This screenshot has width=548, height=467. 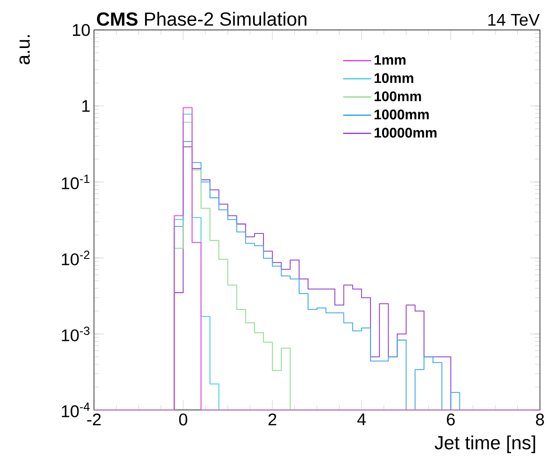 I want to click on chart-subtitle: 14 TeV, so click(x=514, y=20).